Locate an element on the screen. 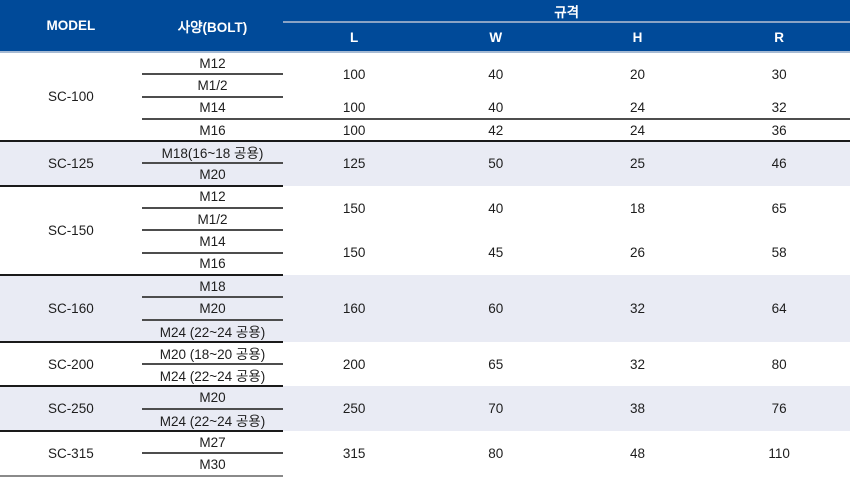 Image resolution: width=850 pixels, height=477 pixels. table-row: M14 150 45 26 58 is located at coordinates (425, 252).